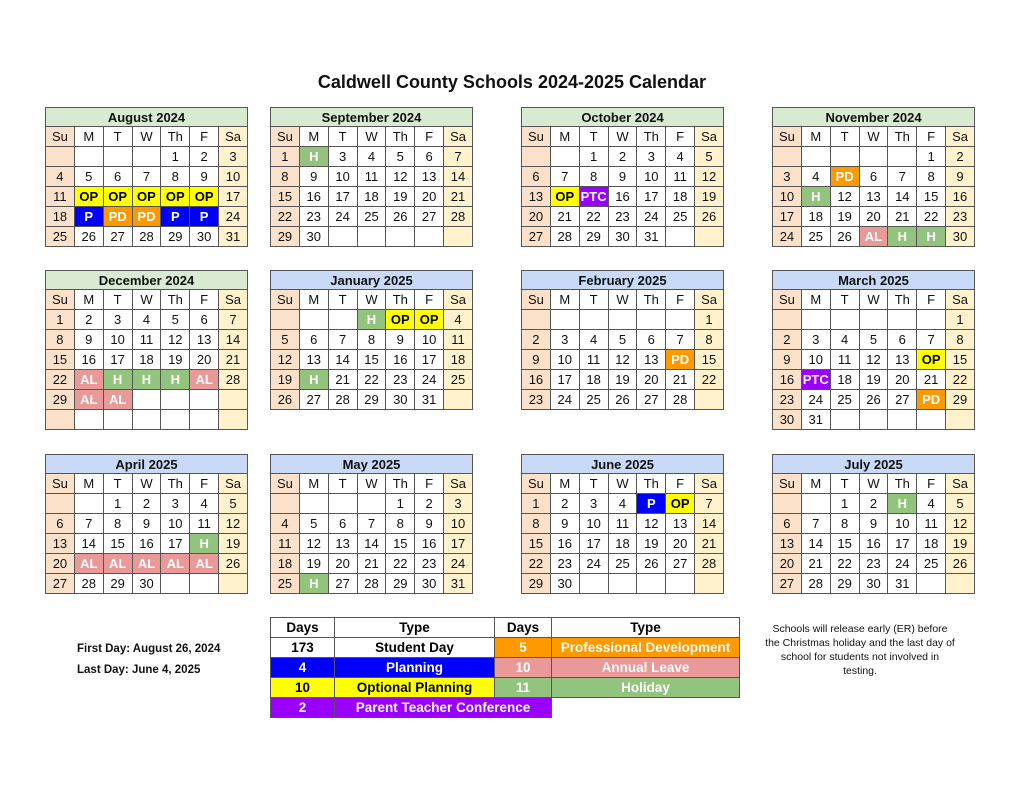 The height and width of the screenshot is (791, 1024). Describe the element at coordinates (139, 670) in the screenshot. I see `last-day: Last Day: June 4, 2025` at that location.